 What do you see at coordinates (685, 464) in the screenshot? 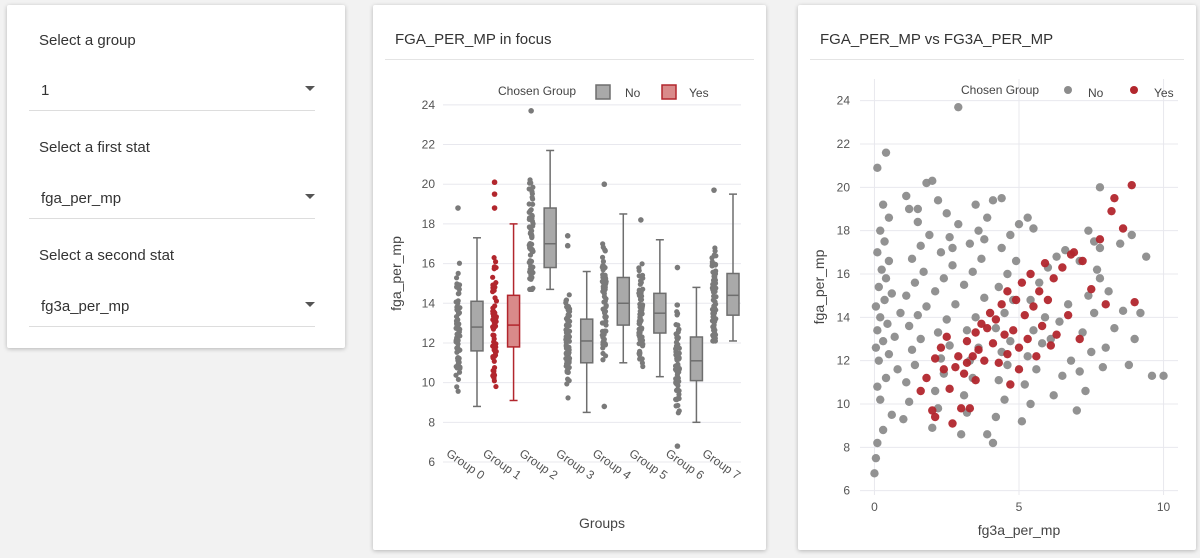
I see `x-tick-label: Group 6` at bounding box center [685, 464].